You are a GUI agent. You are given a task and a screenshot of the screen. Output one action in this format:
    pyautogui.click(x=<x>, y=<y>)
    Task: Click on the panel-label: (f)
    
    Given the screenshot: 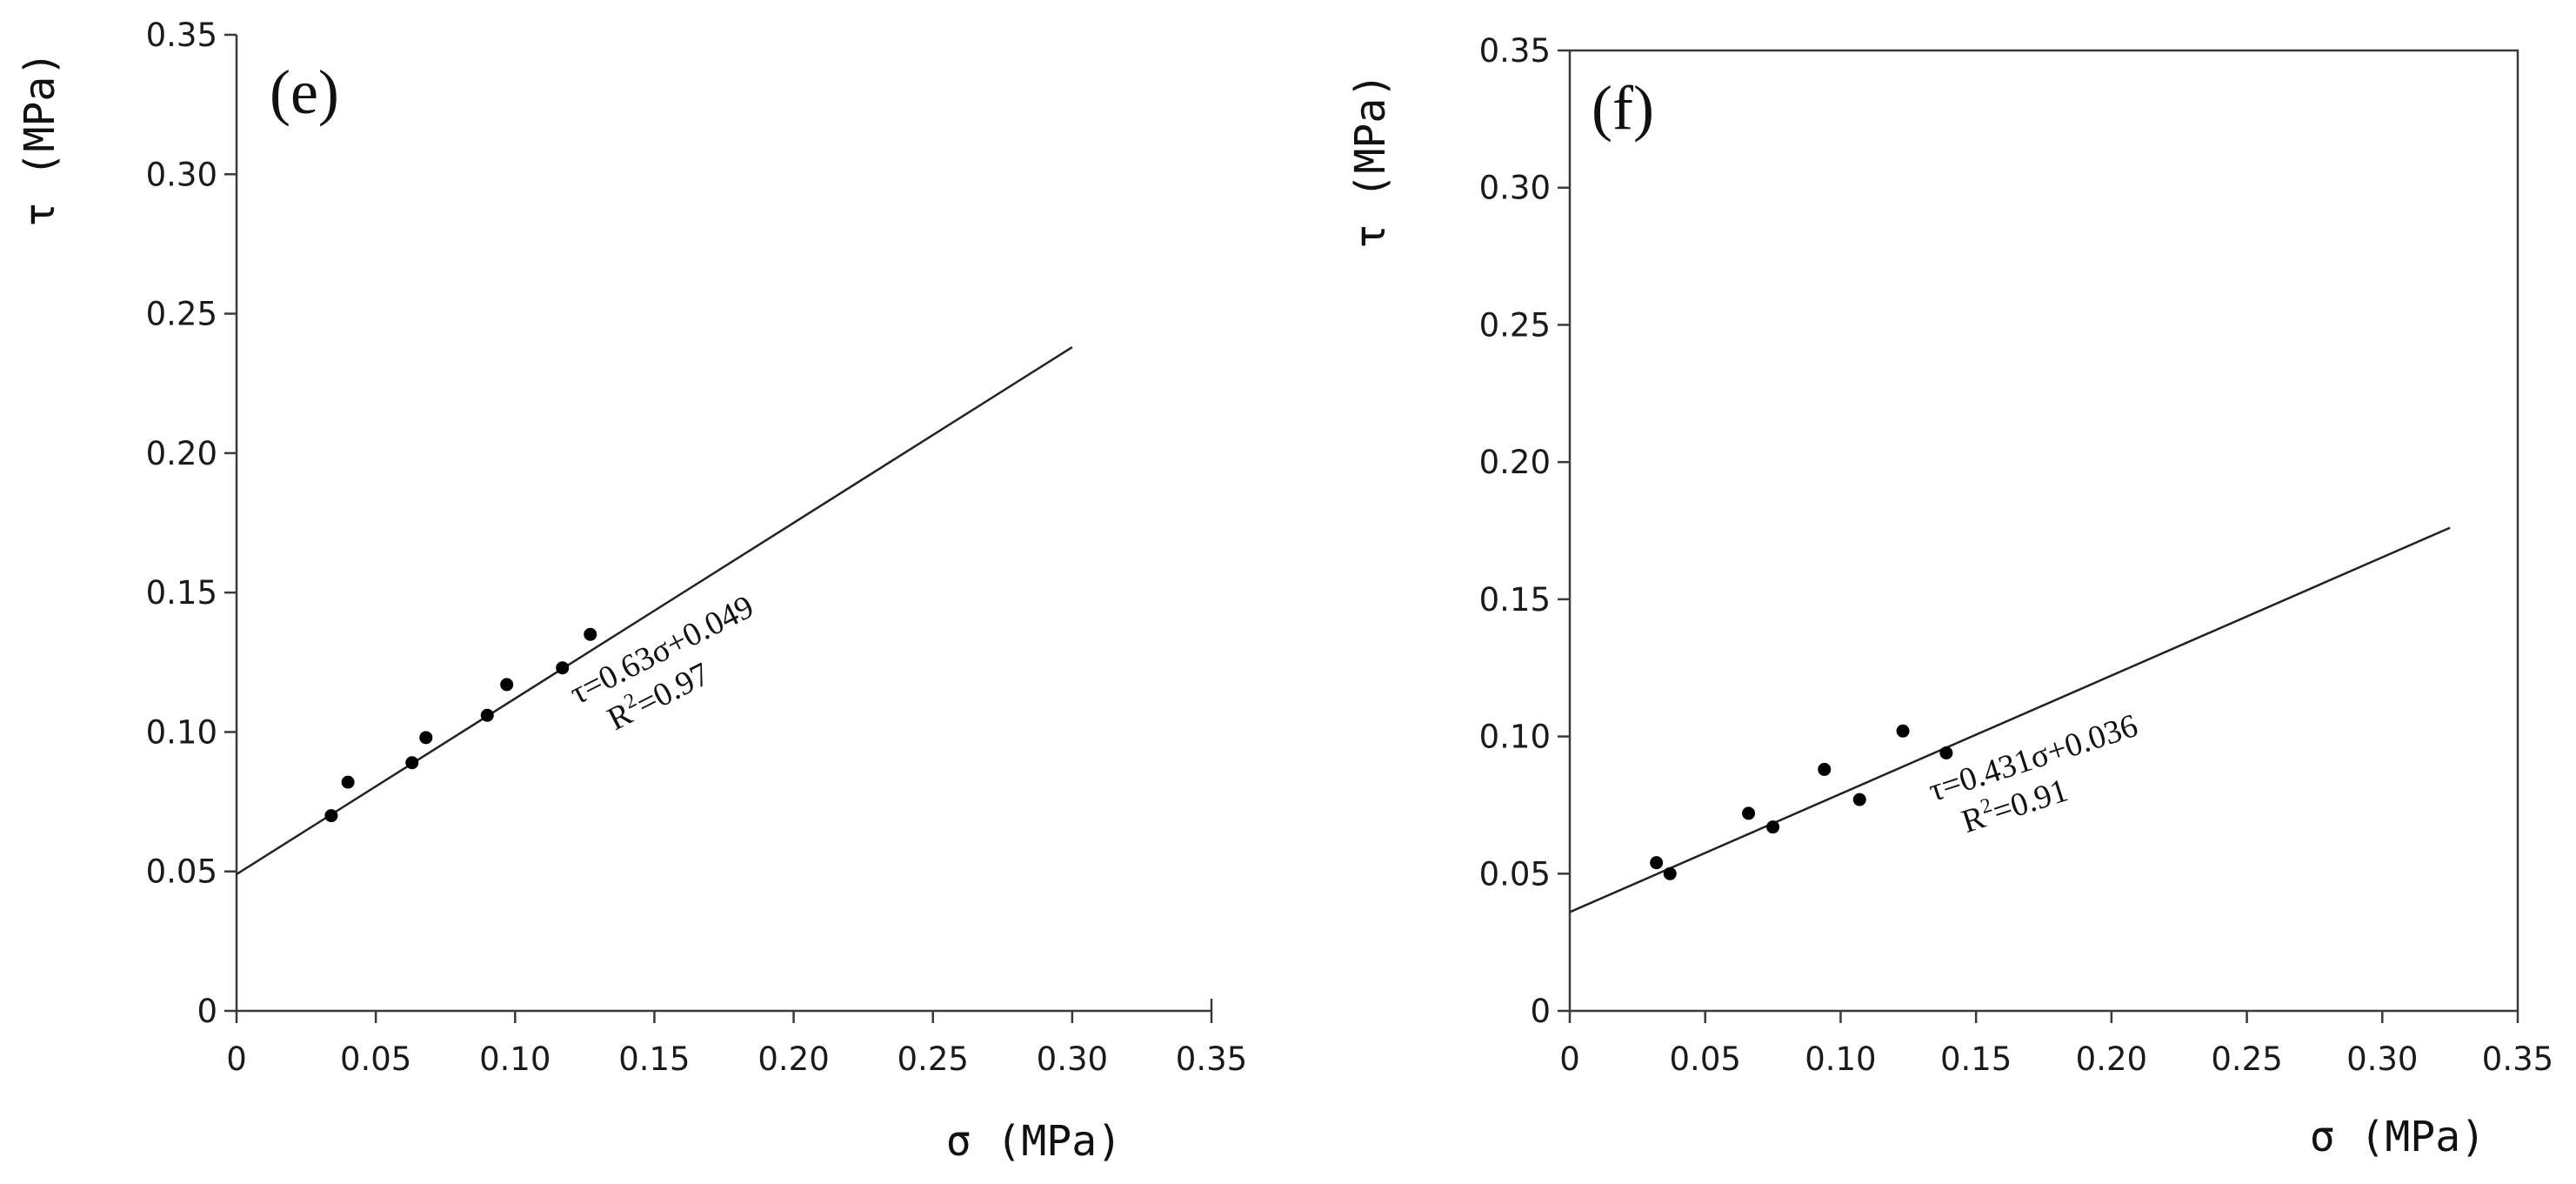 What is the action you would take?
    pyautogui.click(x=1623, y=108)
    